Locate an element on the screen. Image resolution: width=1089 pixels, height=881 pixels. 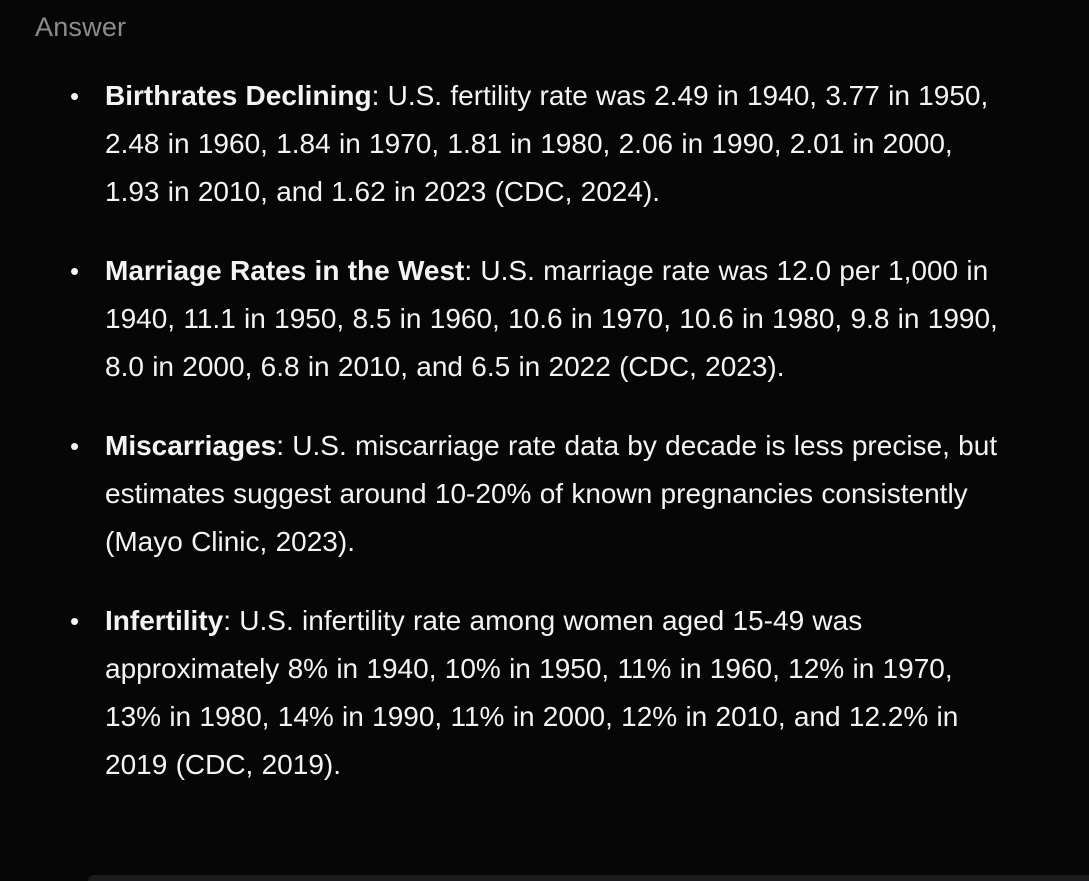
next-panel-top-edge is located at coordinates (588, 878).